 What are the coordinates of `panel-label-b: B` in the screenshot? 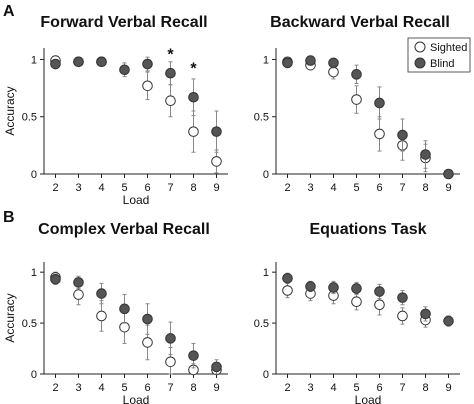 It's located at (9, 217).